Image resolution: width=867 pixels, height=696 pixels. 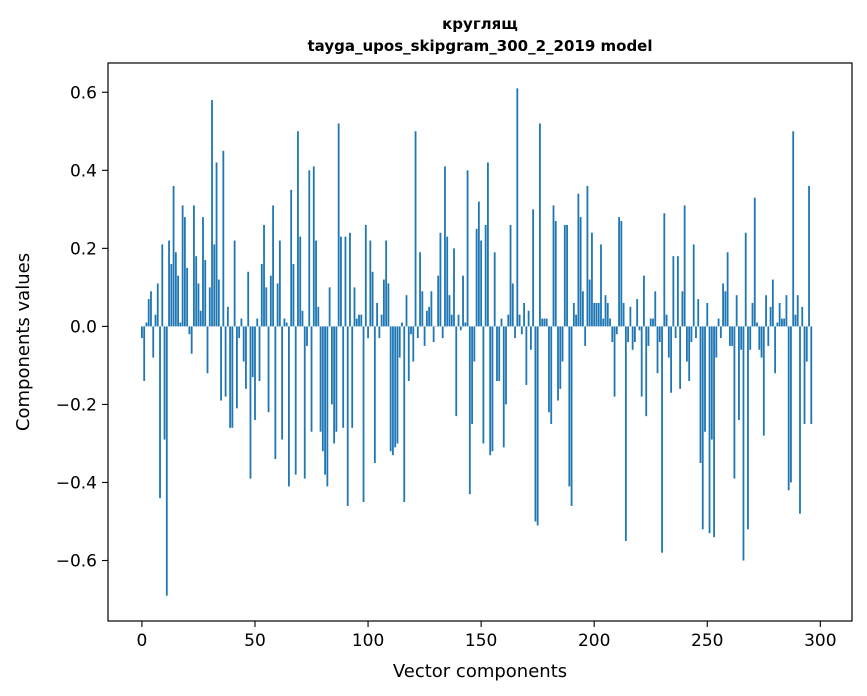 I want to click on x-tick-label: 200, so click(x=594, y=641).